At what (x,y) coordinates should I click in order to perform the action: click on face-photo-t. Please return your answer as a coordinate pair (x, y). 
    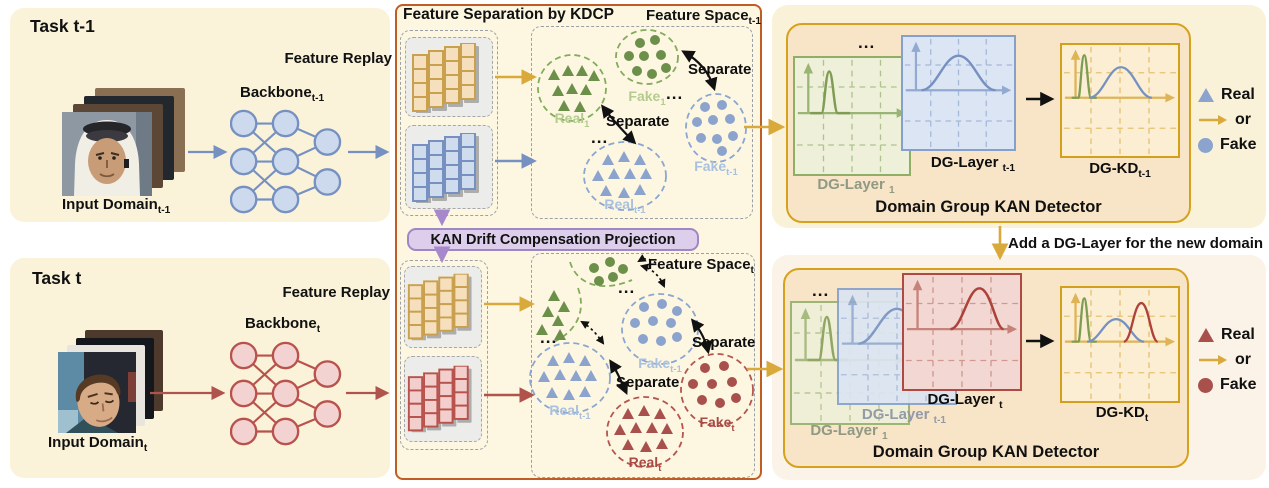
    Looking at the image, I should click on (97, 392).